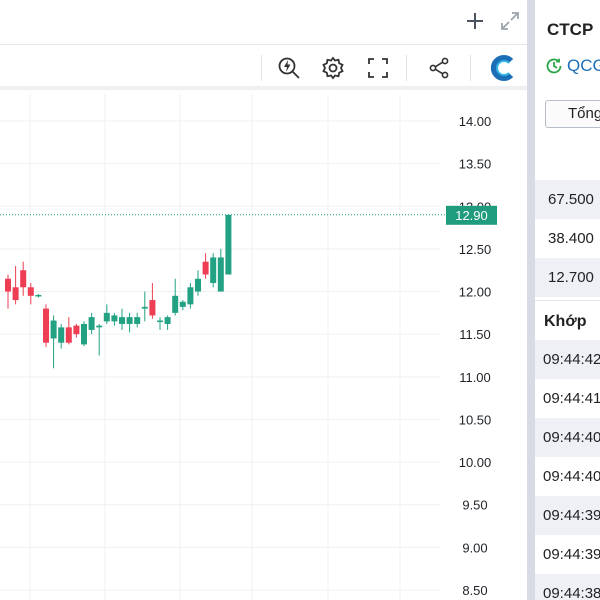 This screenshot has height=600, width=600. I want to click on expand-arrows-icon, so click(510, 21).